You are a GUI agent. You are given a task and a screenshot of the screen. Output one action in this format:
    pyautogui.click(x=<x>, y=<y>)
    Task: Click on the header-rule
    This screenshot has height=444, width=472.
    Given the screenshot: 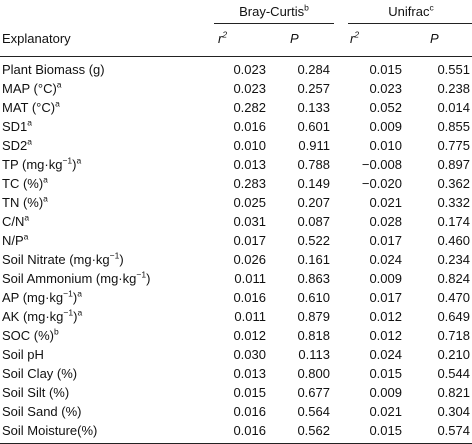 What is the action you would take?
    pyautogui.click(x=236, y=56)
    